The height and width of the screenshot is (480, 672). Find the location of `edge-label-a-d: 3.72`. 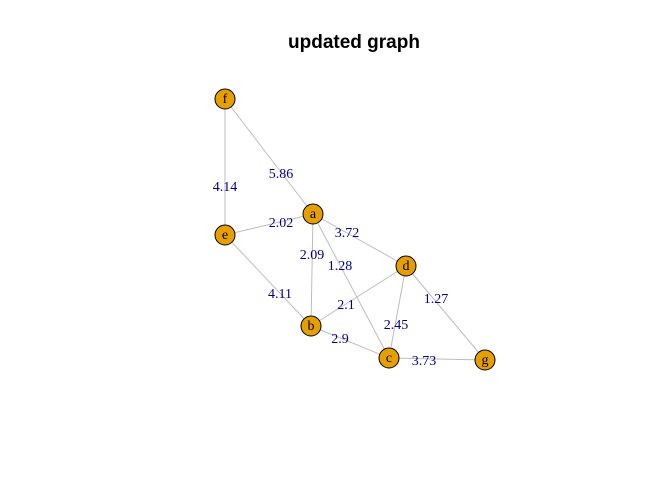

edge-label-a-d: 3.72 is located at coordinates (347, 233).